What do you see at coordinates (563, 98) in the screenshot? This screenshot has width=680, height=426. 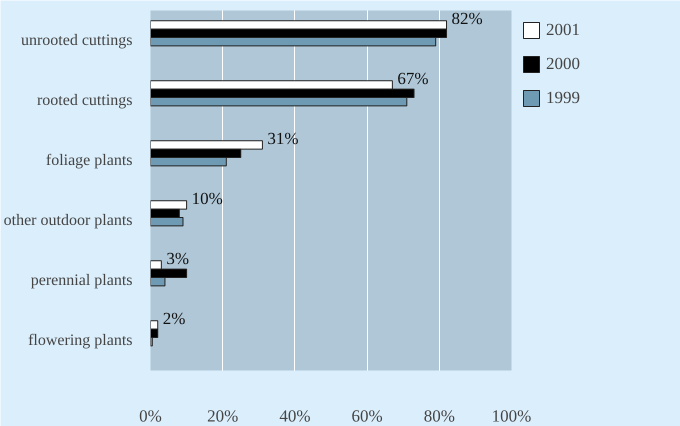 I see `legend-label: 1999` at bounding box center [563, 98].